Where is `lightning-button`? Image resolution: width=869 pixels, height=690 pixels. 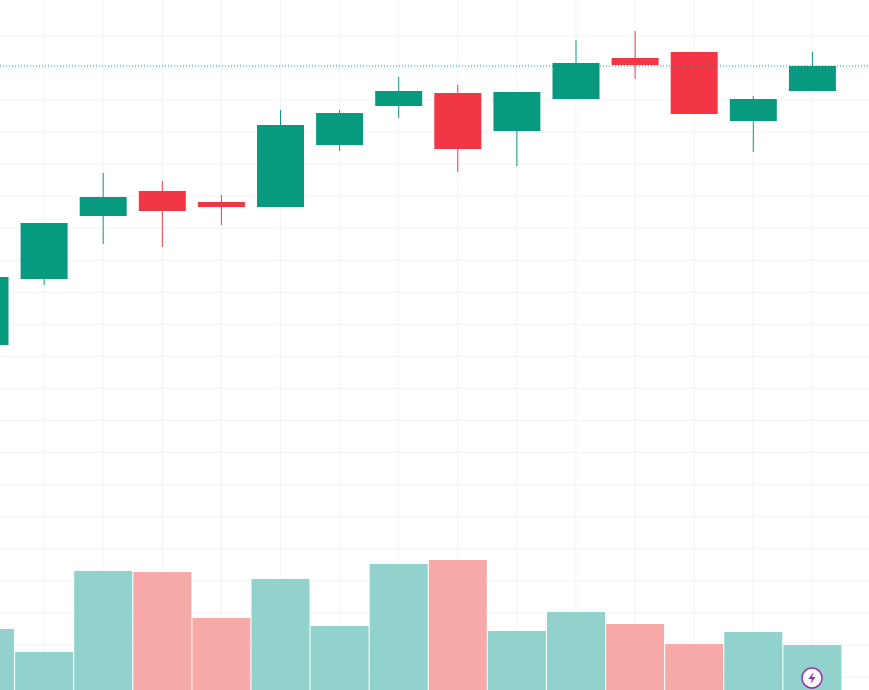 lightning-button is located at coordinates (812, 678).